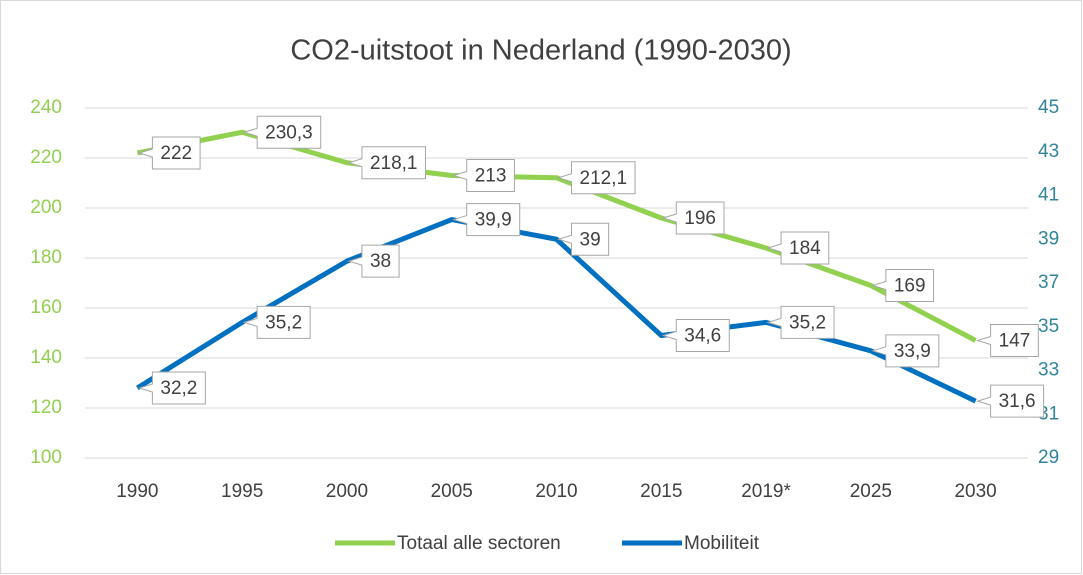 The height and width of the screenshot is (575, 1083). I want to click on data-label: 230,3, so click(282, 132).